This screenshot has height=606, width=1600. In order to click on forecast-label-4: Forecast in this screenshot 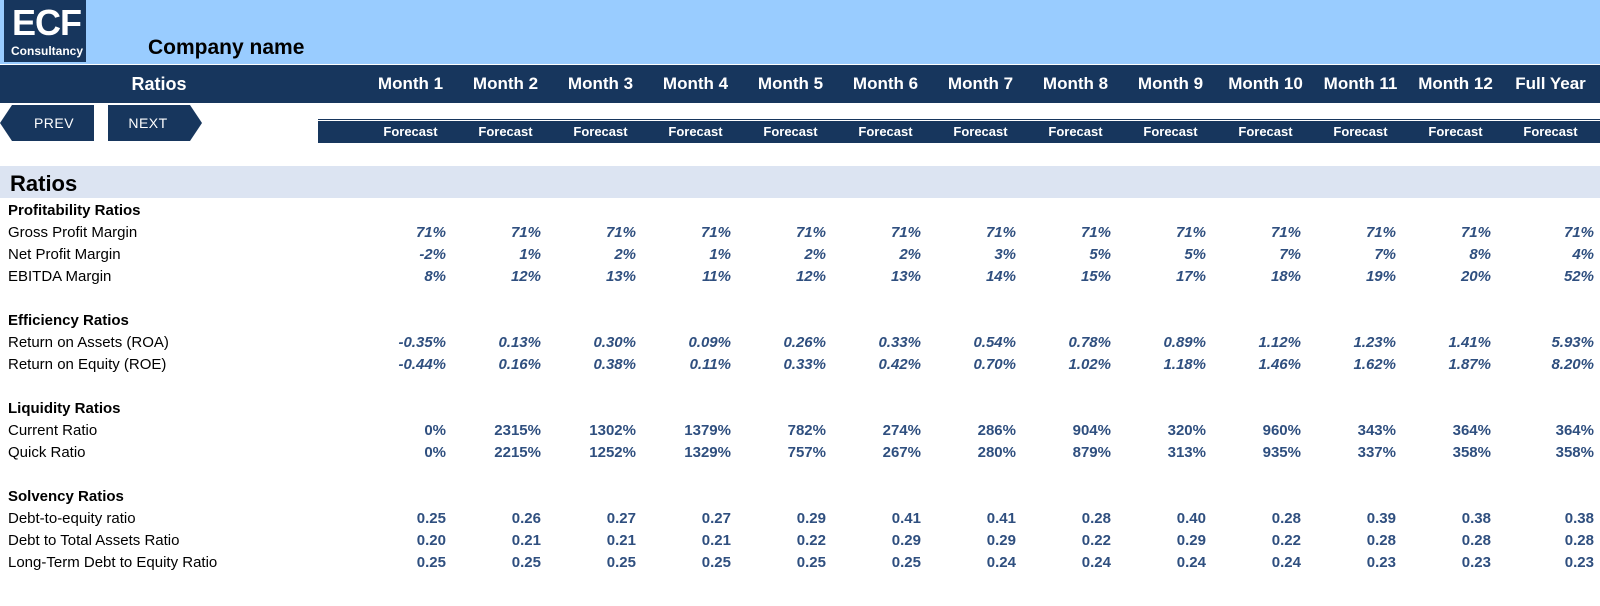, I will do `click(695, 131)`.